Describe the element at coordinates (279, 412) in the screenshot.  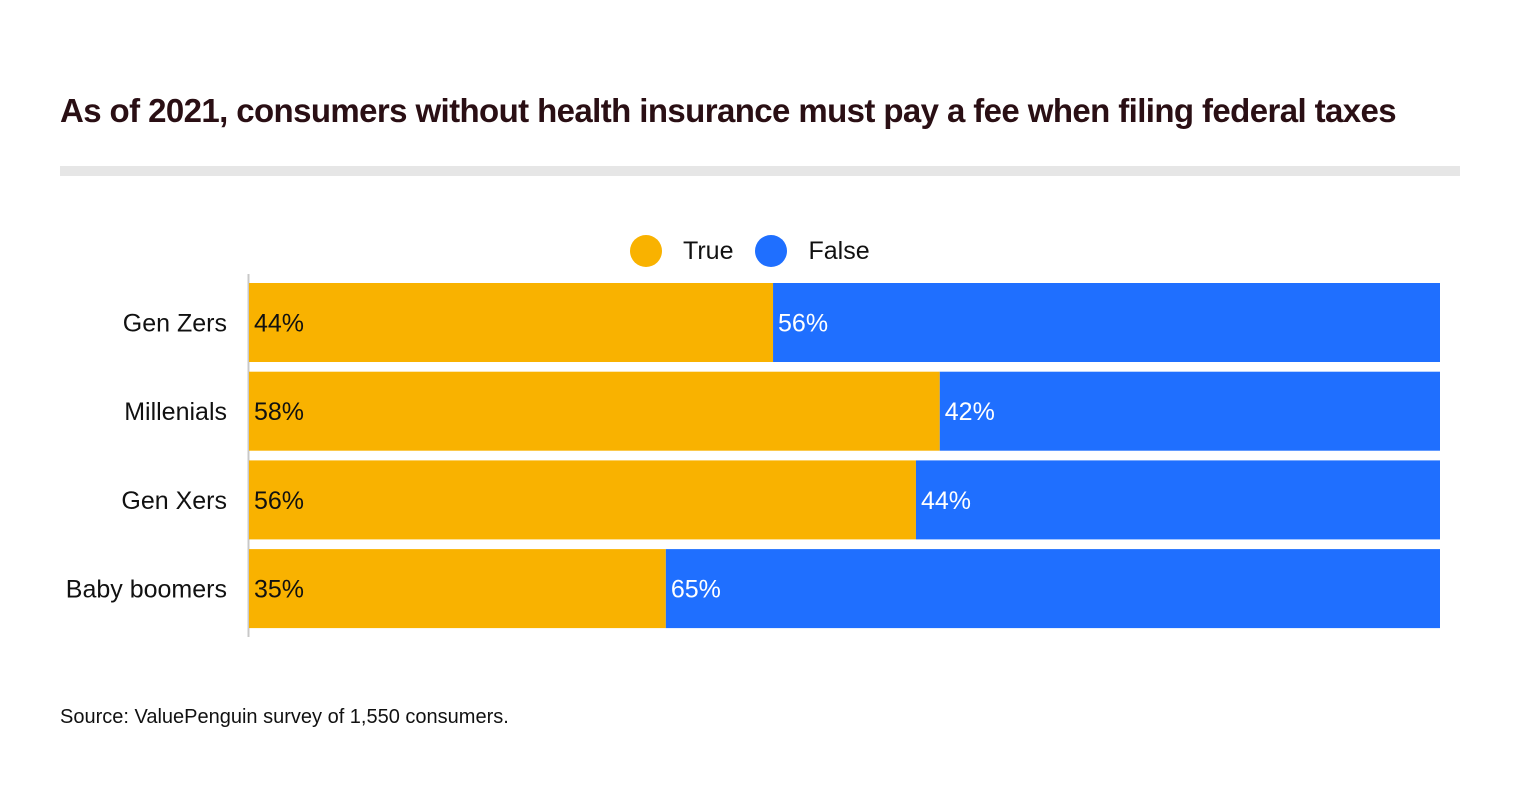
I see `data-label-true: 58%` at that location.